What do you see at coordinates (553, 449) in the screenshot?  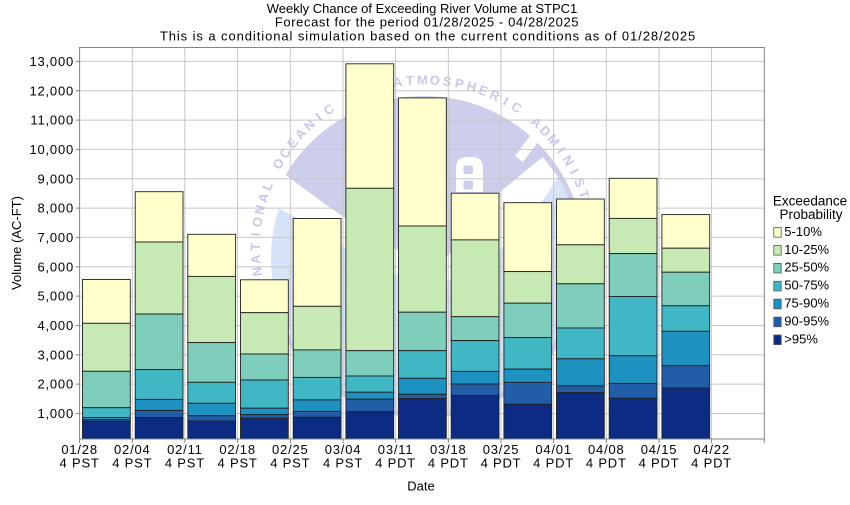 I see `svg-text: 04/01` at bounding box center [553, 449].